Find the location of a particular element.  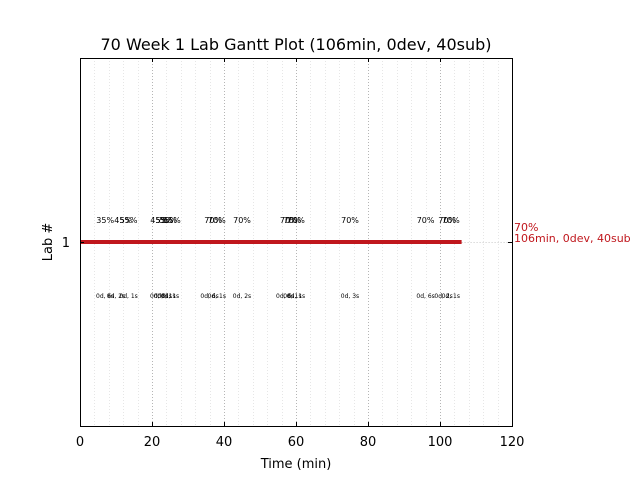

x-tick-label: 0 is located at coordinates (80, 442).